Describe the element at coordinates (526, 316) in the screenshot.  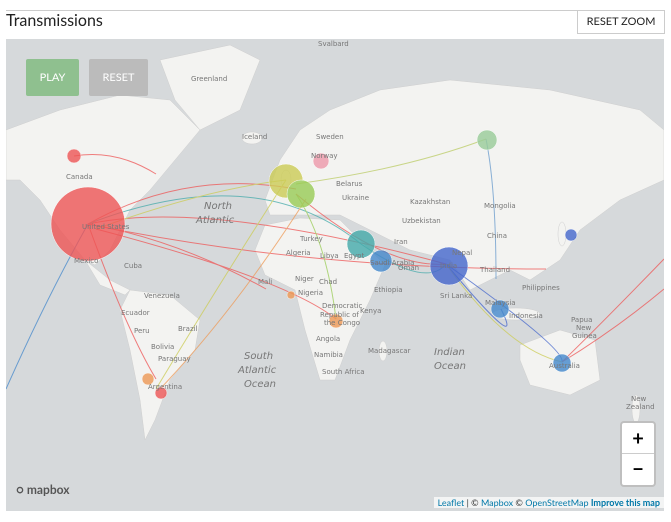
I see `place-label: Indonesia` at that location.